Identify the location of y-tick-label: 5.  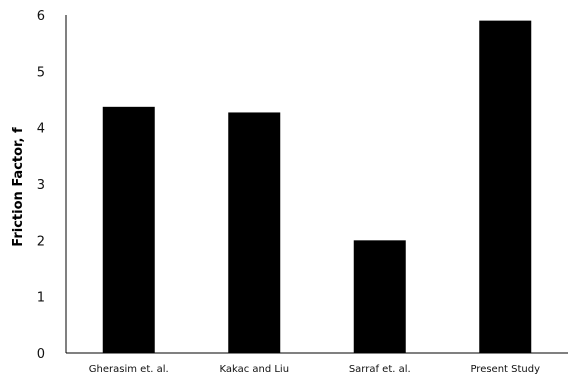
(41, 72).